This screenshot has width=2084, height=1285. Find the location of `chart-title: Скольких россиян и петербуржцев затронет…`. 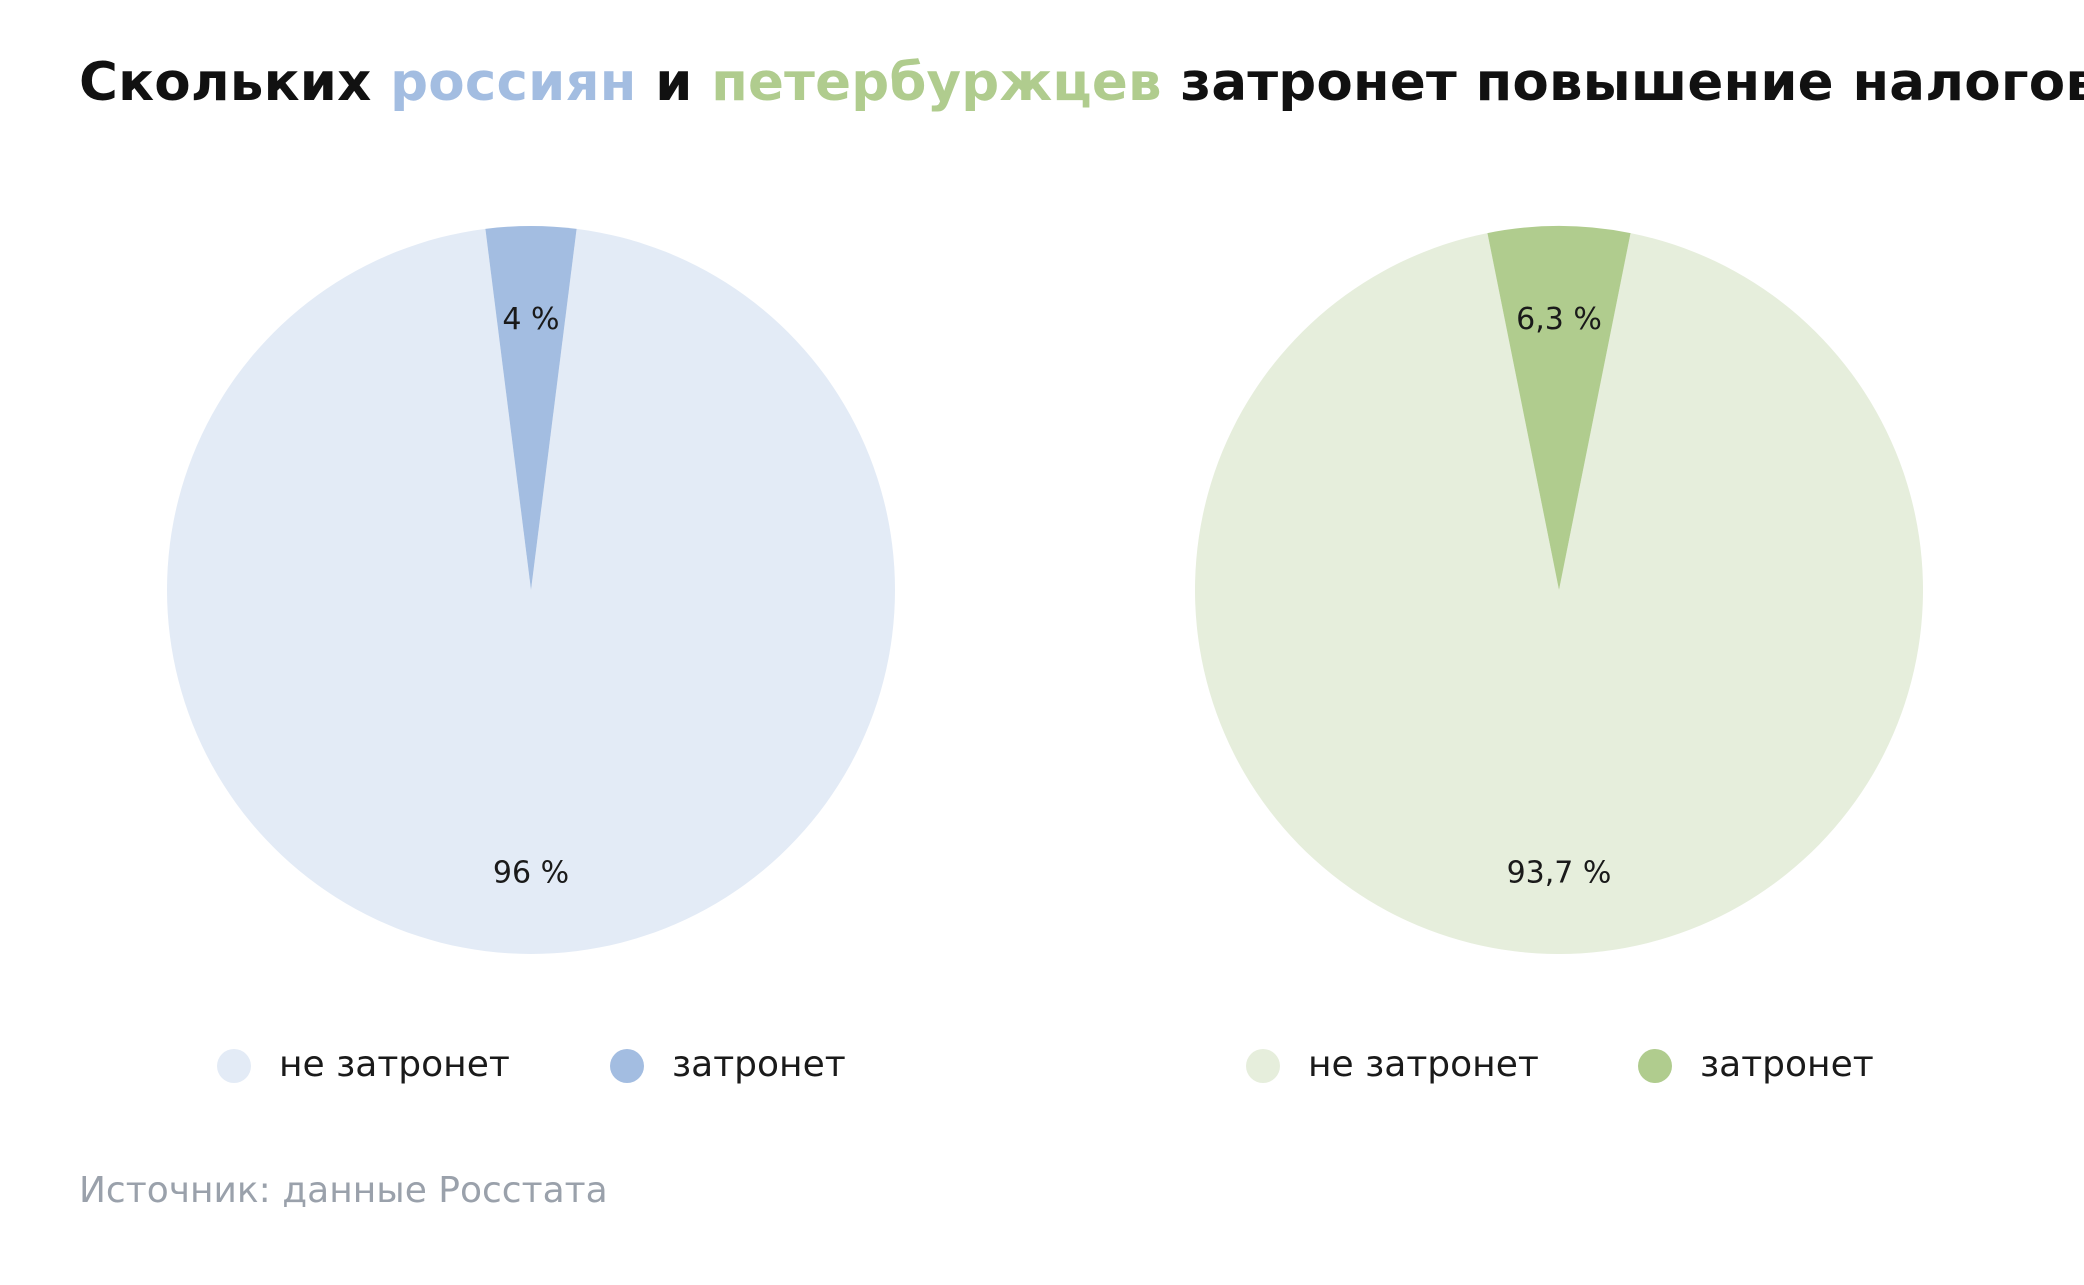

chart-title: Скольких россиян и петербуржцев затронет… is located at coordinates (1081, 82).